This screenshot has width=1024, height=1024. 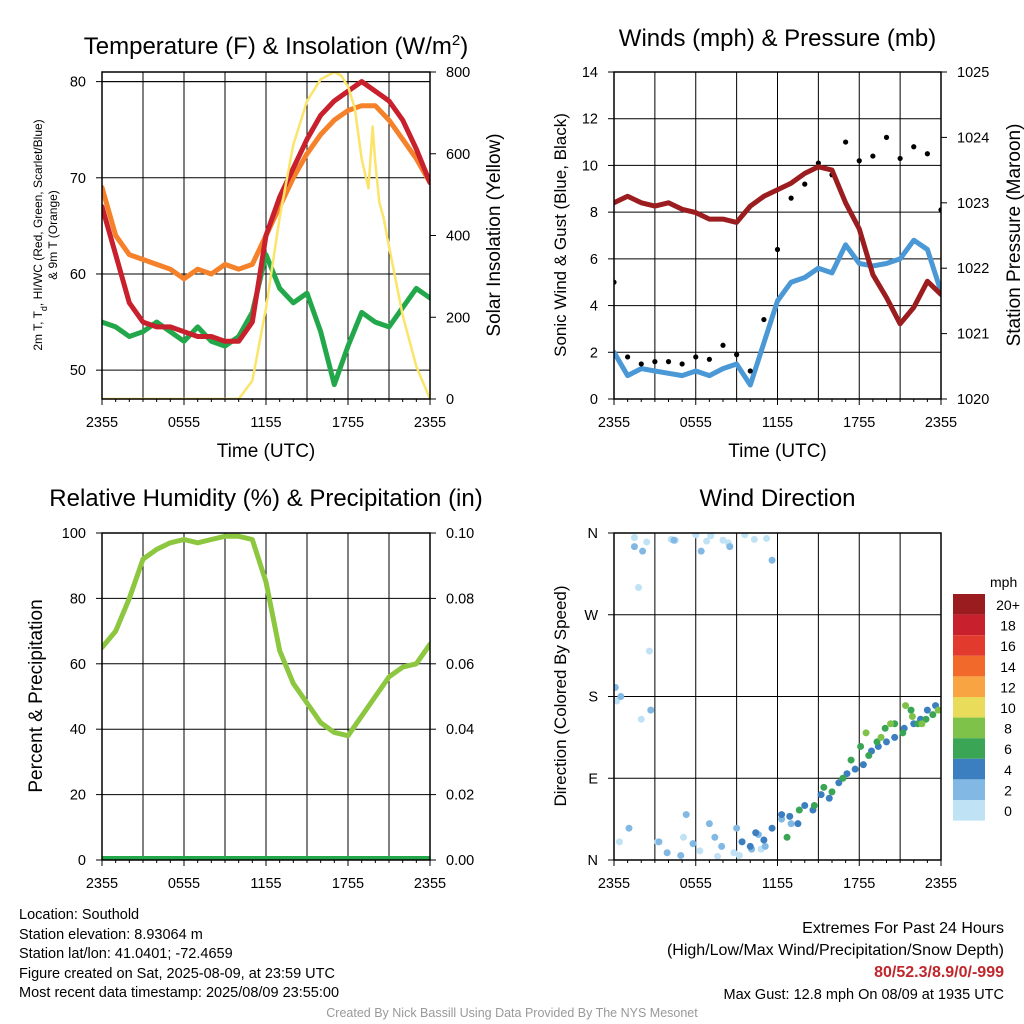 What do you see at coordinates (78, 796) in the screenshot?
I see `y-tick-label: 20` at bounding box center [78, 796].